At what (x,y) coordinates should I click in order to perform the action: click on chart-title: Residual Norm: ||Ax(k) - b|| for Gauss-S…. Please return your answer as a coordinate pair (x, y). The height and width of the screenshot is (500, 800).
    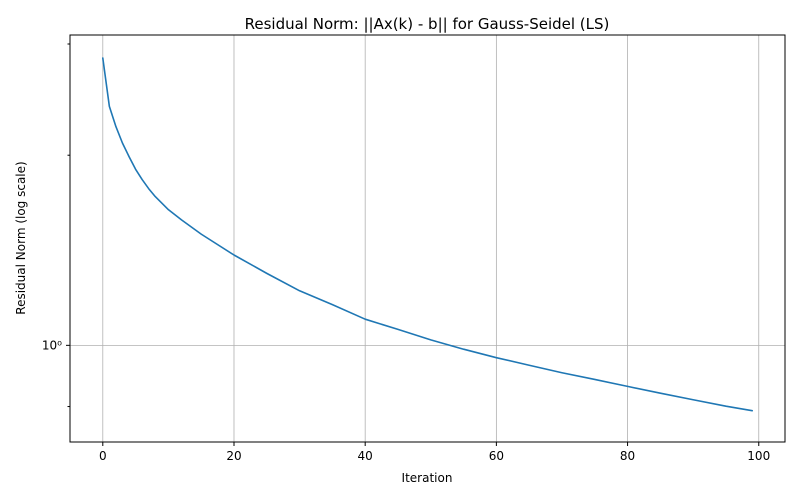
    Looking at the image, I should click on (427, 24).